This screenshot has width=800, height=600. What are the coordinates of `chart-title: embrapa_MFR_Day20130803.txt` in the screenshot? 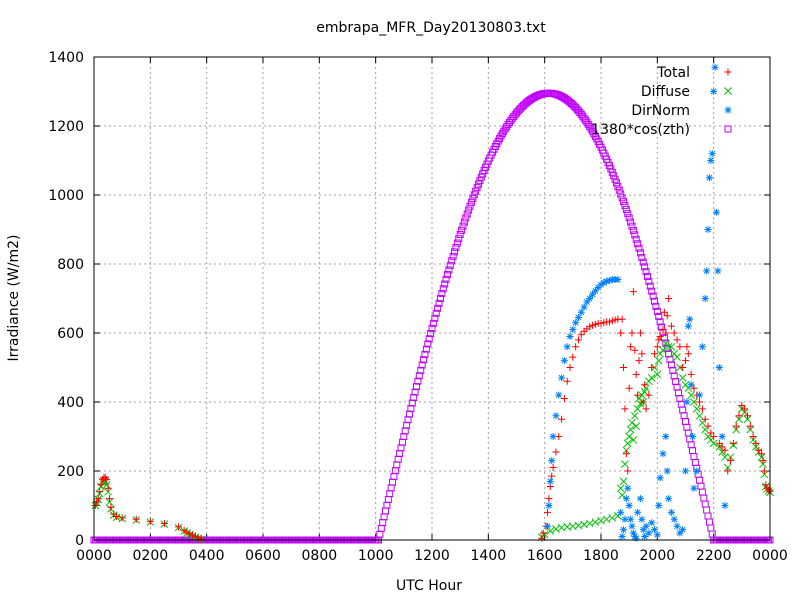 It's located at (431, 28).